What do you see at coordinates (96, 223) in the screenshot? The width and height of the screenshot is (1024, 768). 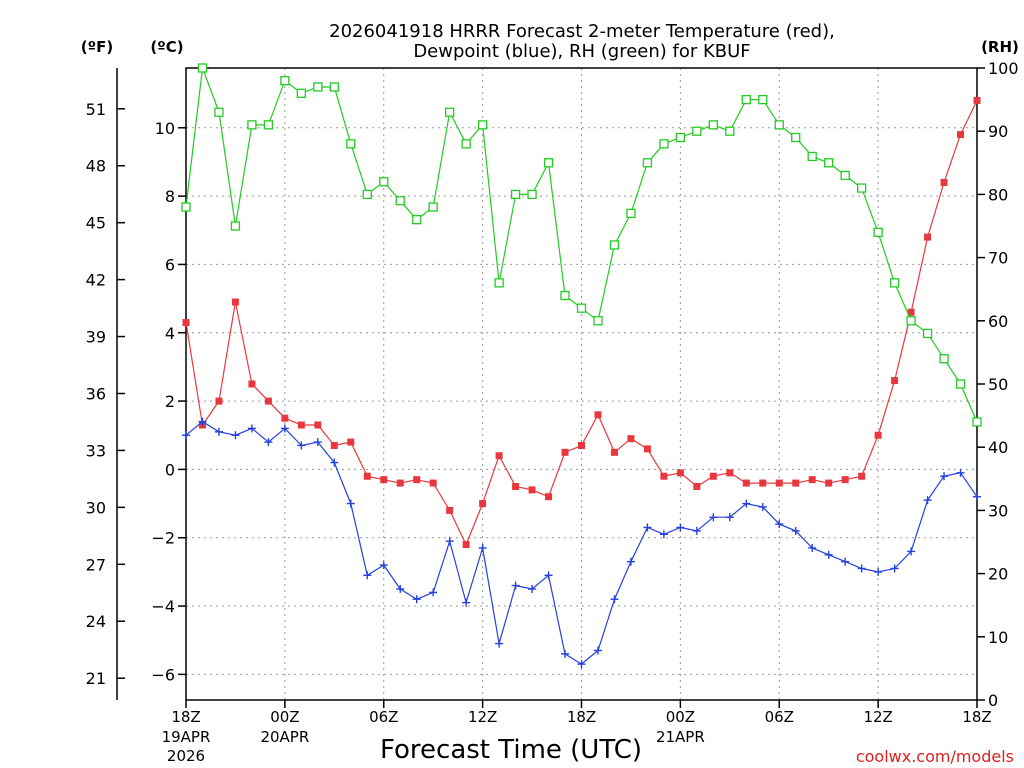 I see `fahrenheit-tick-label: 45` at bounding box center [96, 223].